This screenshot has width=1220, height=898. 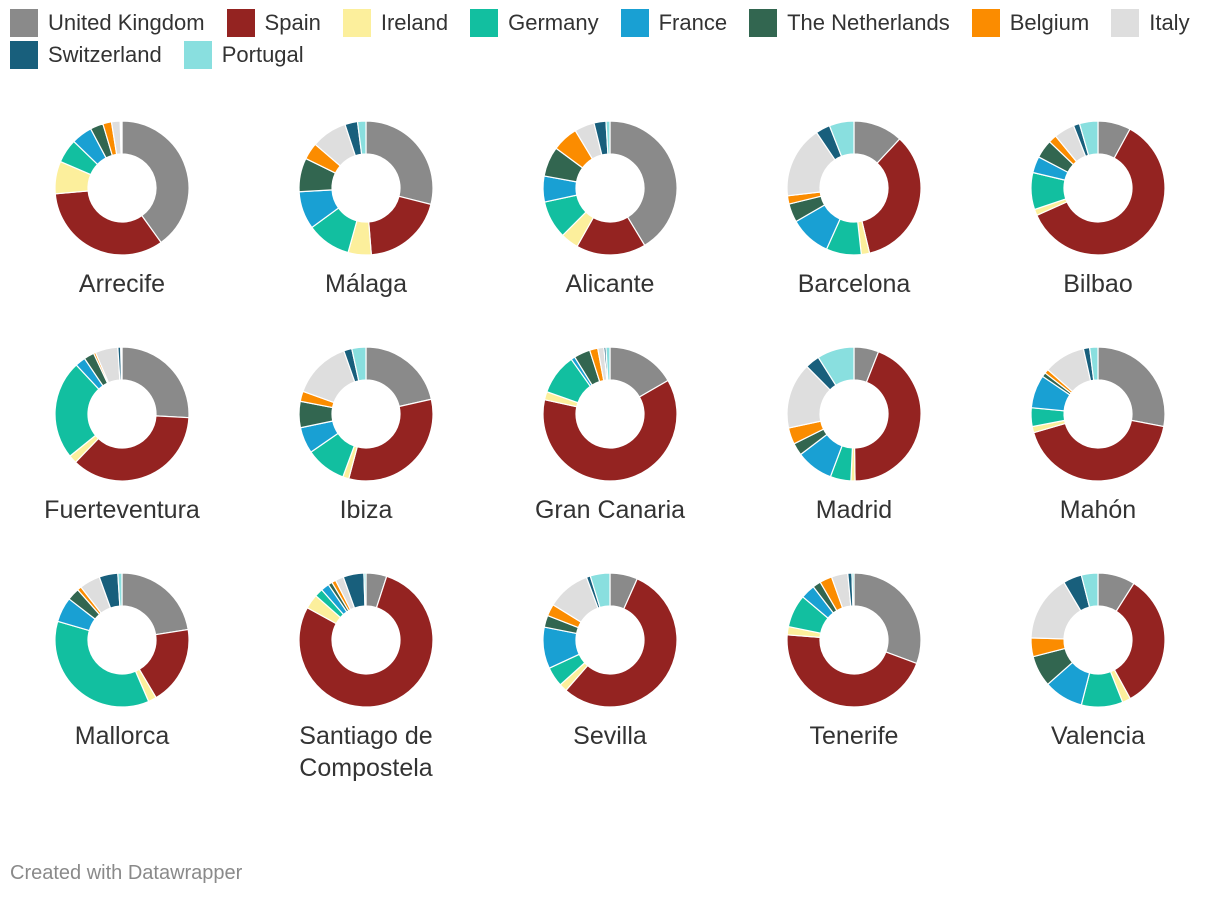 I want to click on legend-item: Portugal, so click(x=243, y=55).